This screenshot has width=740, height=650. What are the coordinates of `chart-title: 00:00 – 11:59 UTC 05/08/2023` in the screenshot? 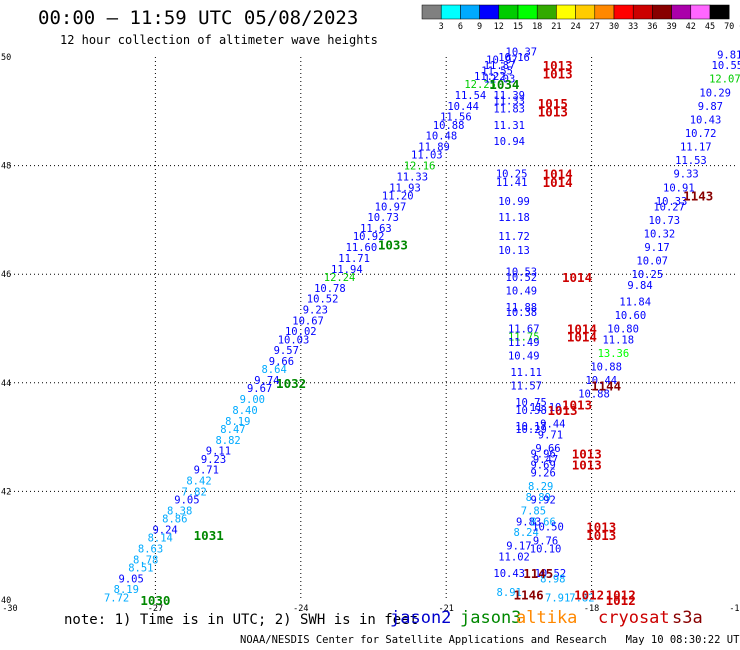 It's located at (198, 18).